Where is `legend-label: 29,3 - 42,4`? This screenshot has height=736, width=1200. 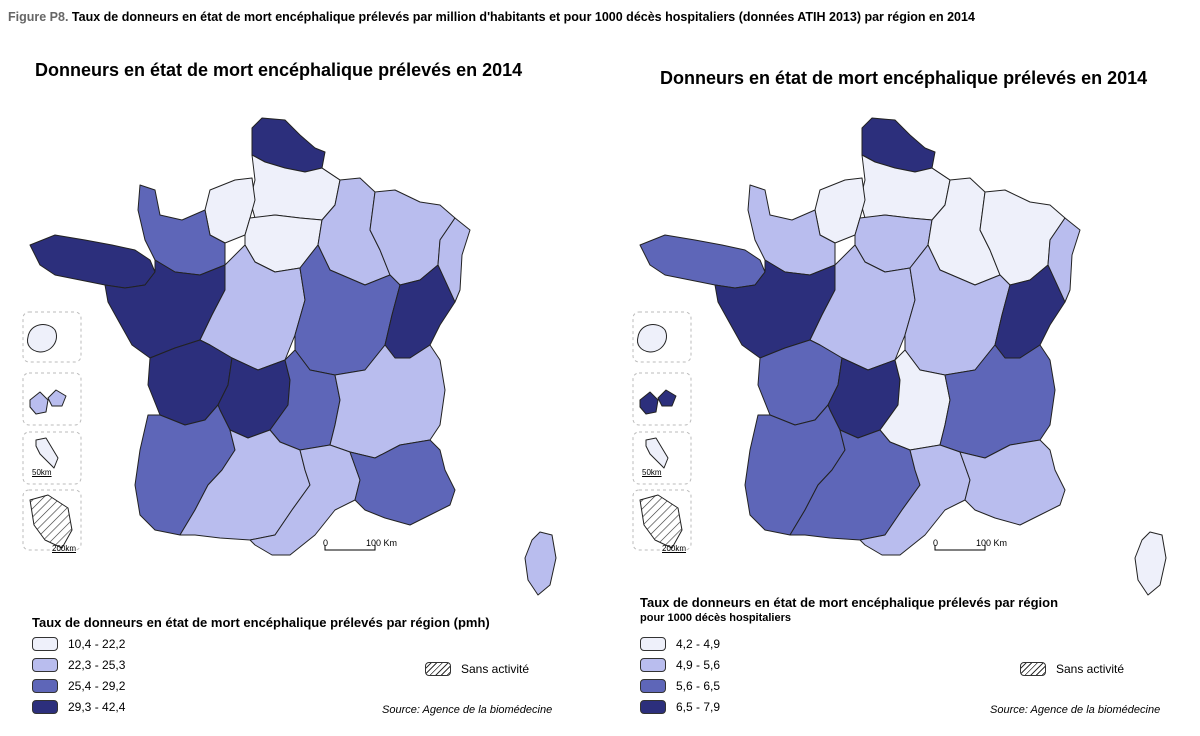
legend-label: 29,3 - 42,4 is located at coordinates (97, 707).